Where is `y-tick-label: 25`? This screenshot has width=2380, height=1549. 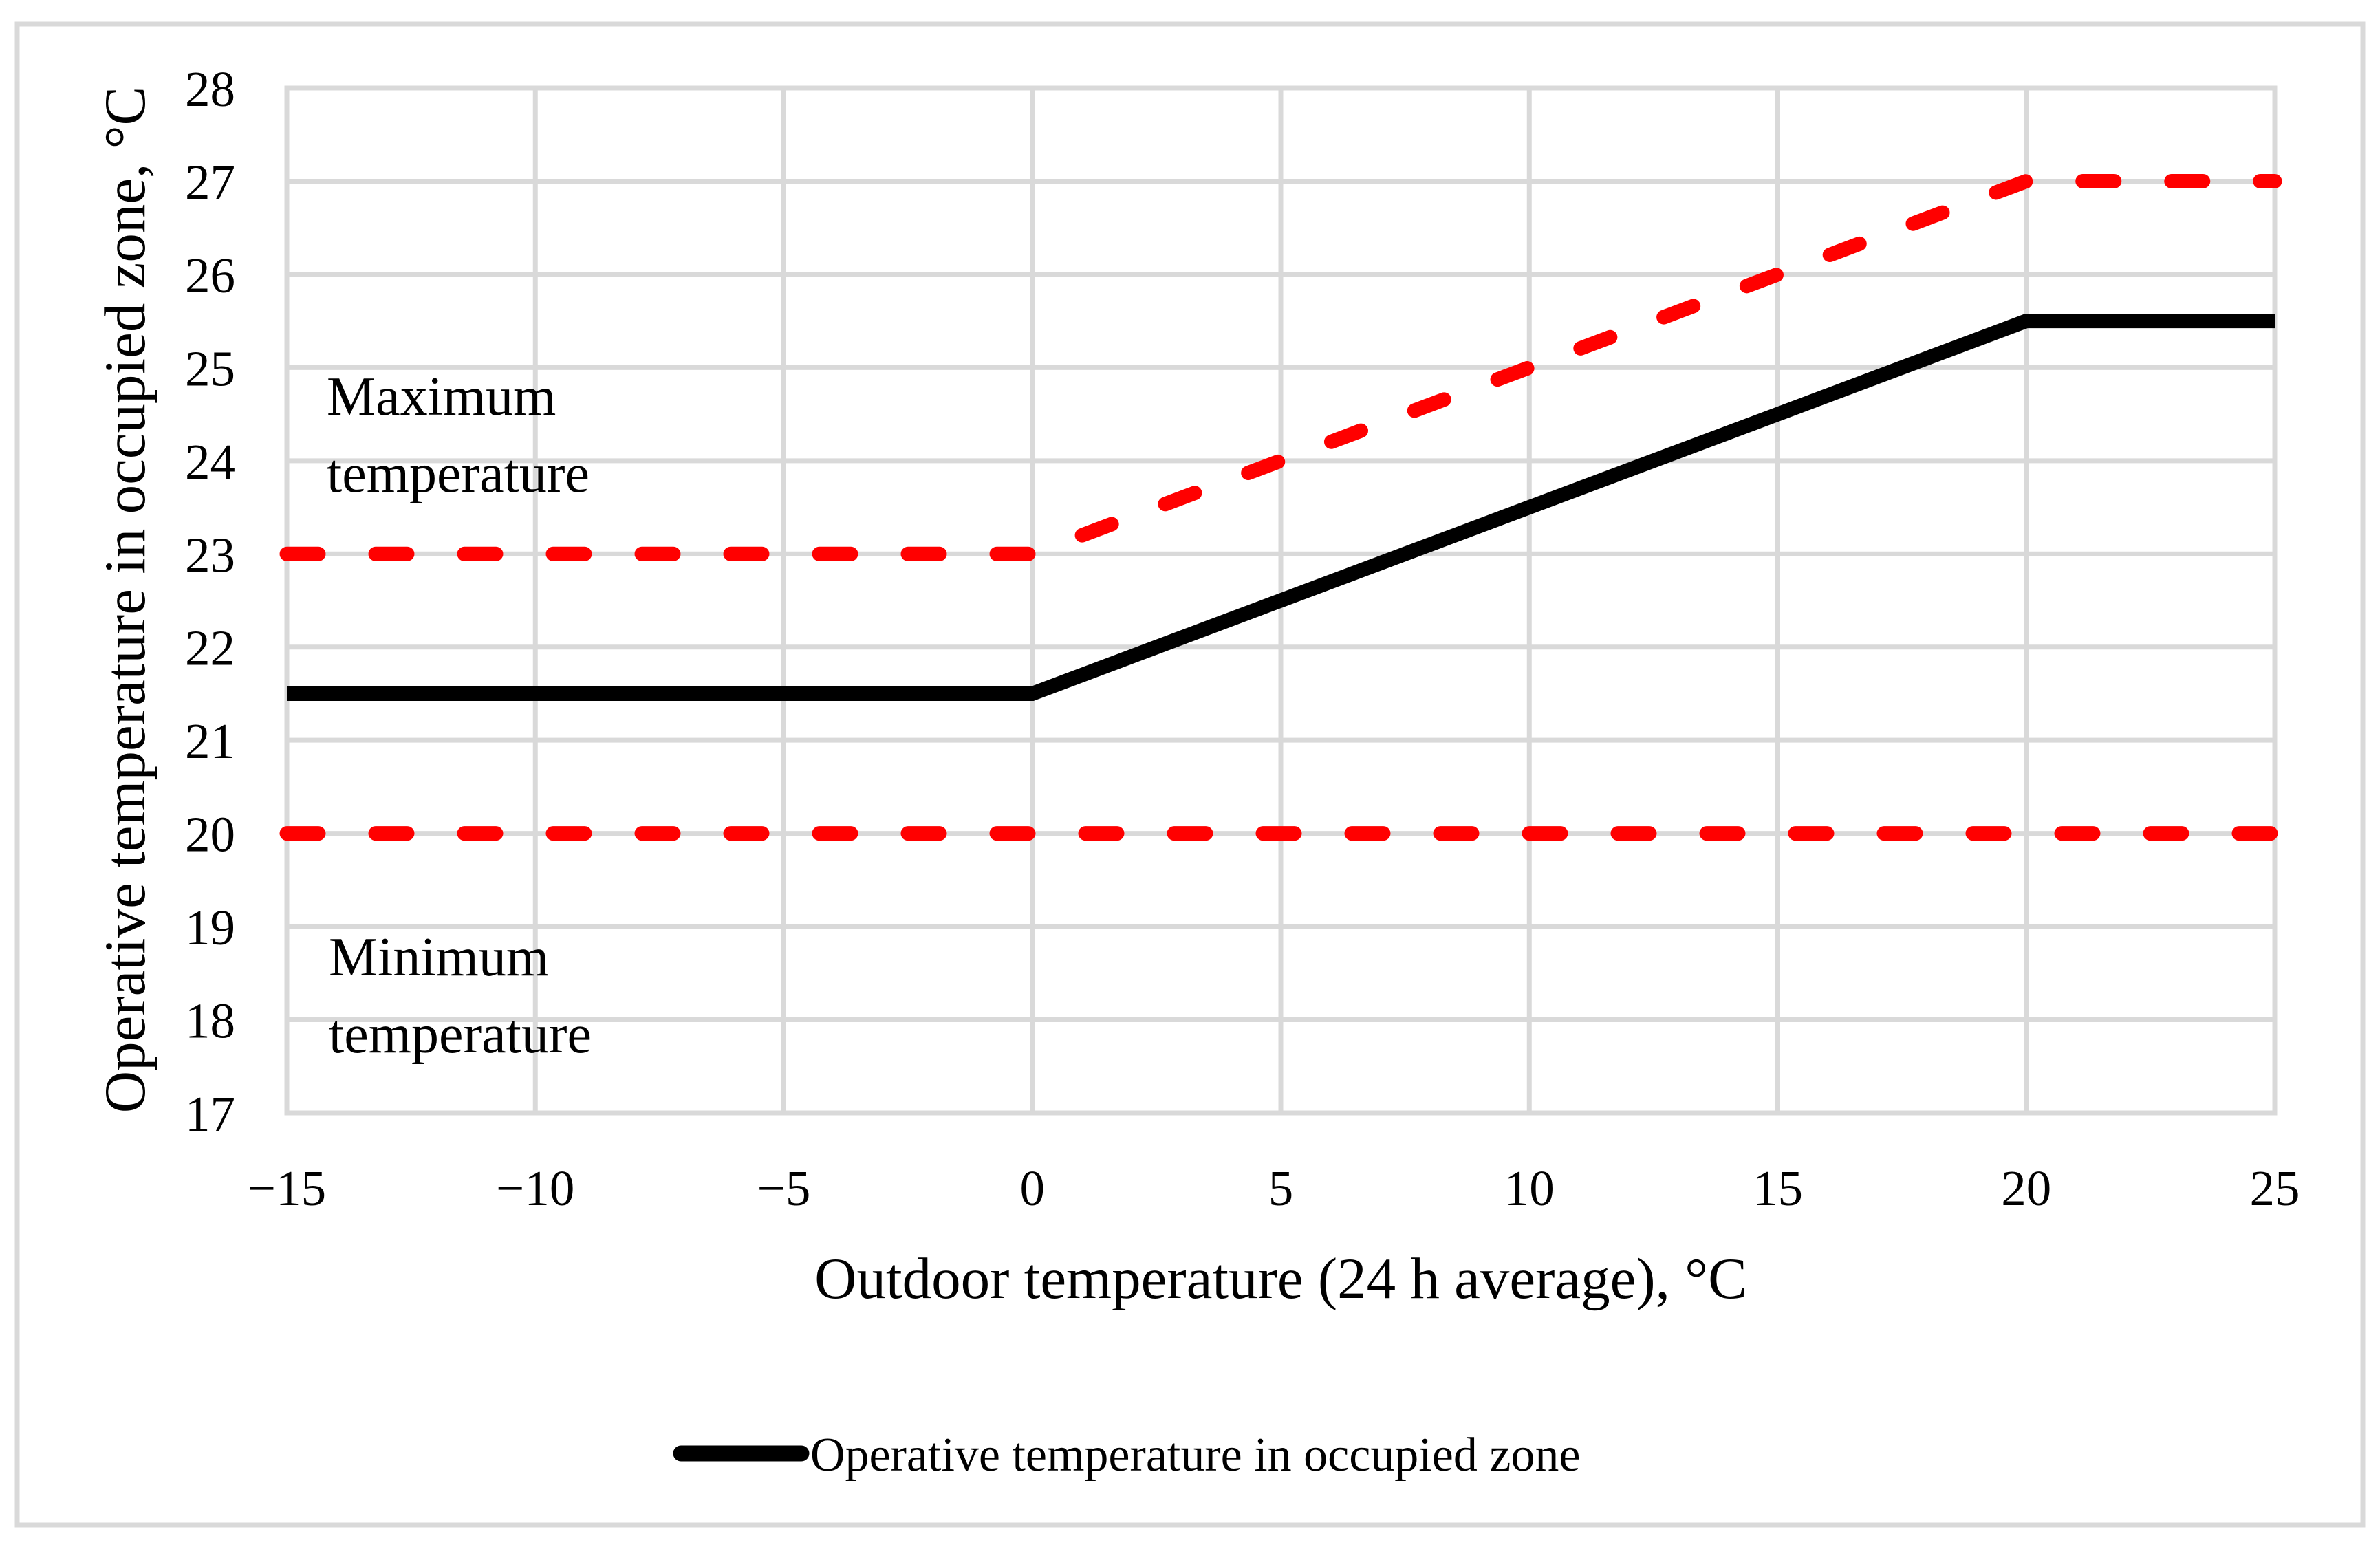 y-tick-label: 25 is located at coordinates (210, 368).